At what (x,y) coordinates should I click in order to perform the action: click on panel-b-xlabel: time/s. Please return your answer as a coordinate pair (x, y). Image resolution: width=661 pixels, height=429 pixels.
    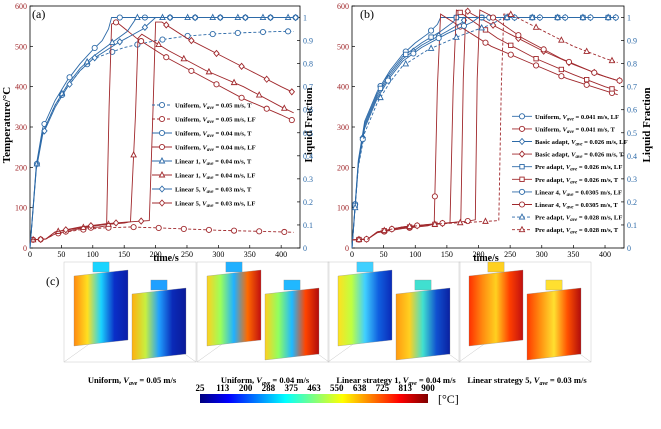
    Looking at the image, I should click on (486, 258).